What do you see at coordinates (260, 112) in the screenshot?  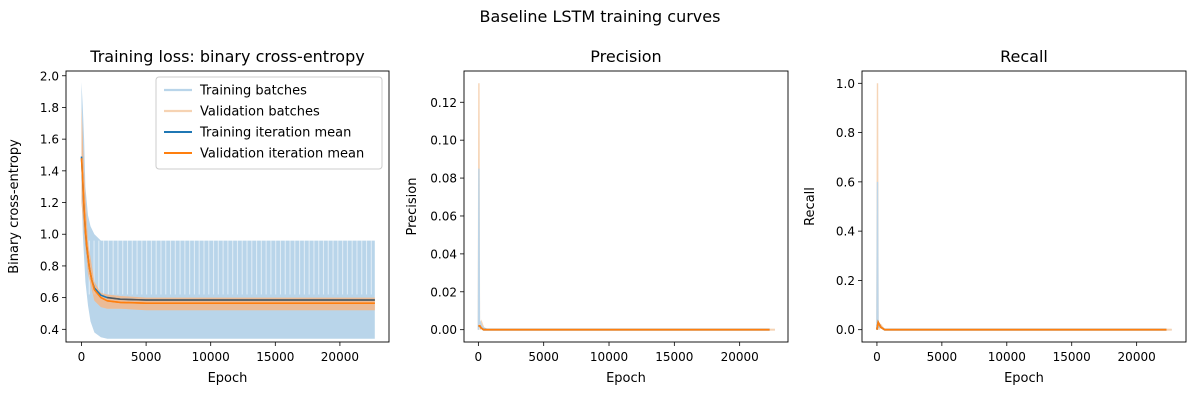 I see `legend-label: Validation batches` at bounding box center [260, 112].